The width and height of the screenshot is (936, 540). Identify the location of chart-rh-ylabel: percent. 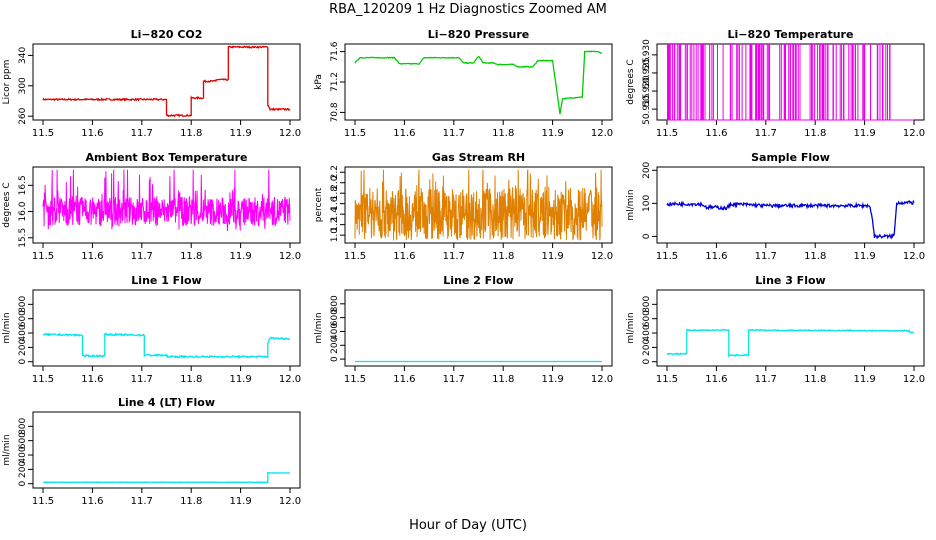
(319, 204).